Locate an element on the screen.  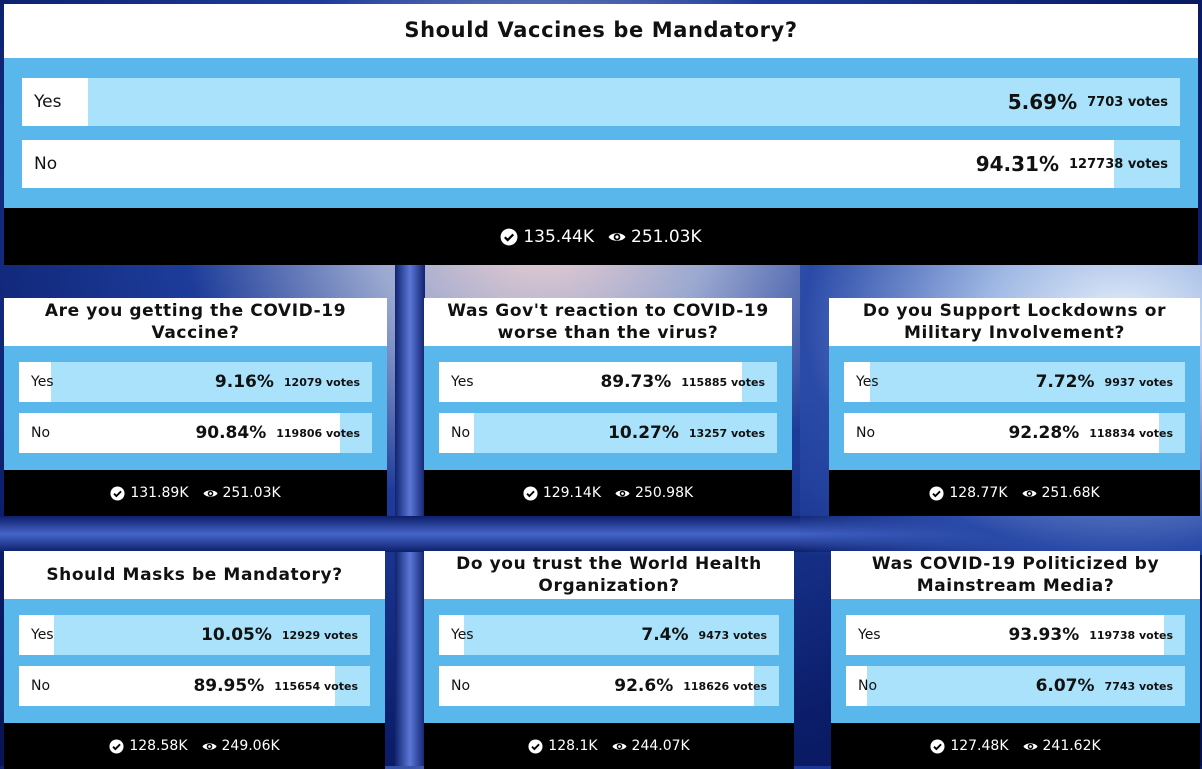
poll-title: Are you getting the COVID-19 Vaccine? is located at coordinates (195, 322).